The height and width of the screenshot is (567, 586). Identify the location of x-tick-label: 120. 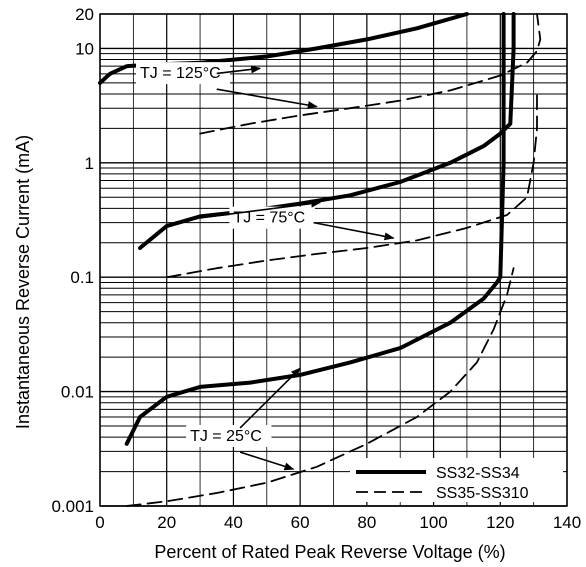
(500, 522).